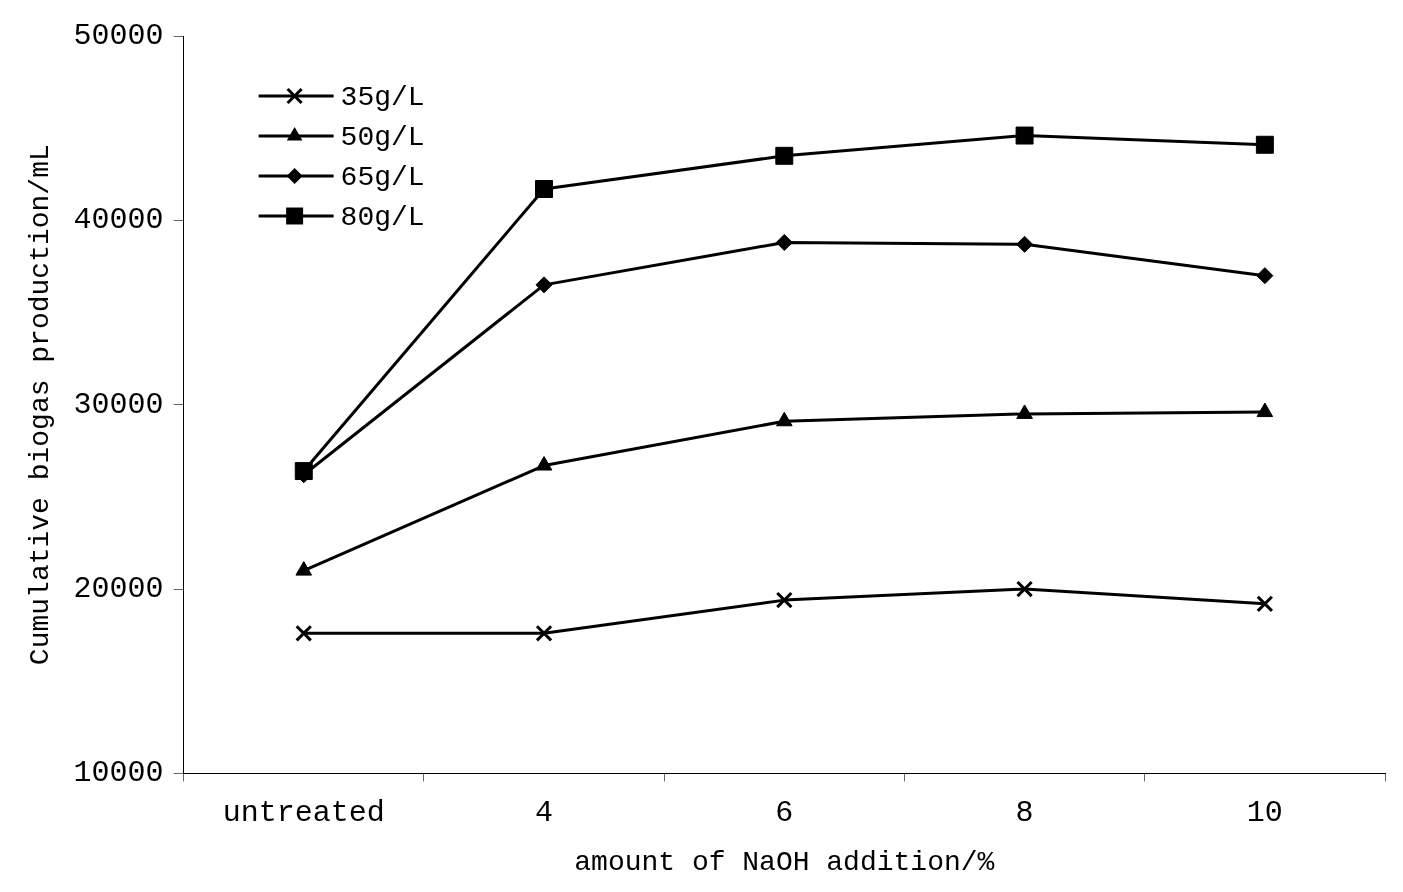 The image size is (1403, 892). Describe the element at coordinates (382, 218) in the screenshot. I see `legend-label: 80g/L` at that location.